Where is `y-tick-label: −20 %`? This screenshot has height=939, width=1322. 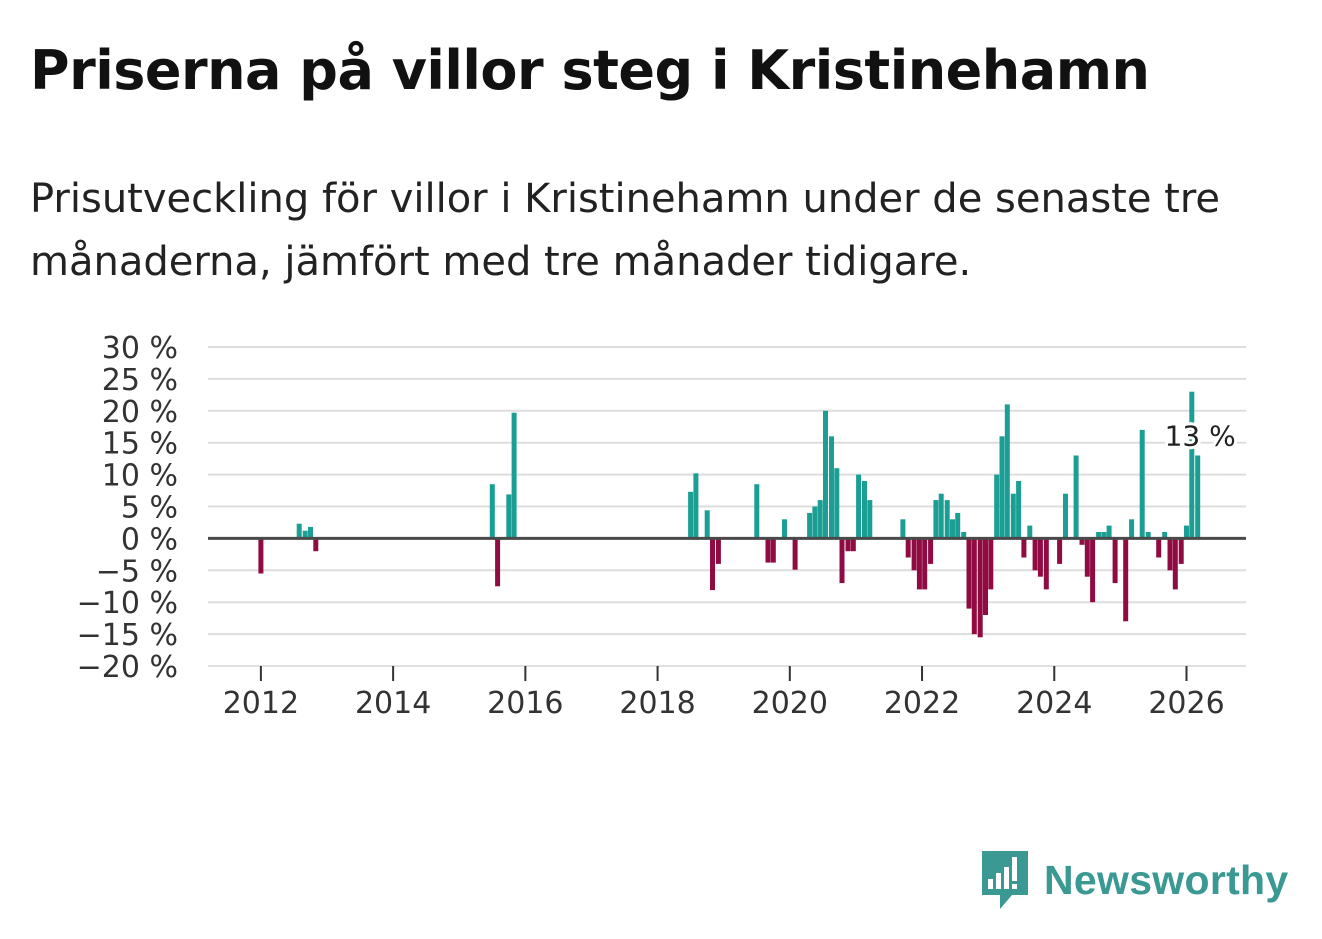
y-tick-label: −20 % is located at coordinates (127, 667).